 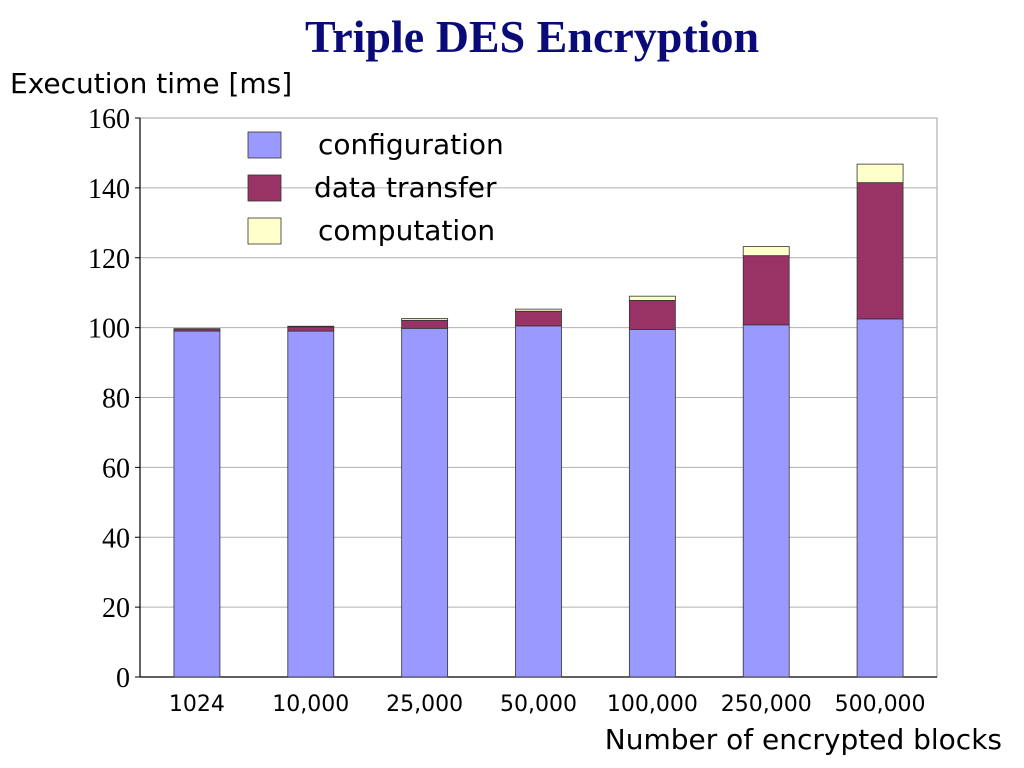 I want to click on x-tick-label: 50,000, so click(x=538, y=704).